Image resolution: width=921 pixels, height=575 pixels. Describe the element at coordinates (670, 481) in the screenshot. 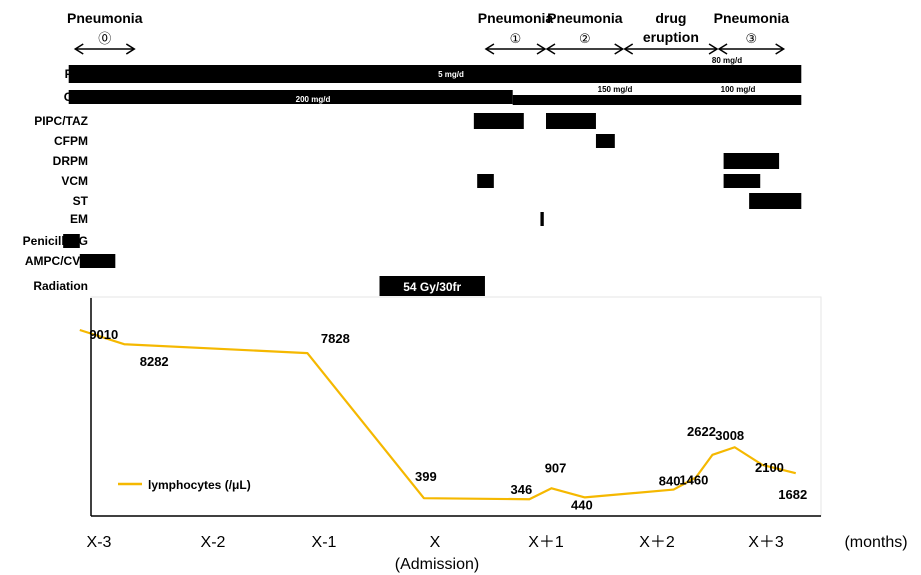

I see `value-label: 840` at that location.